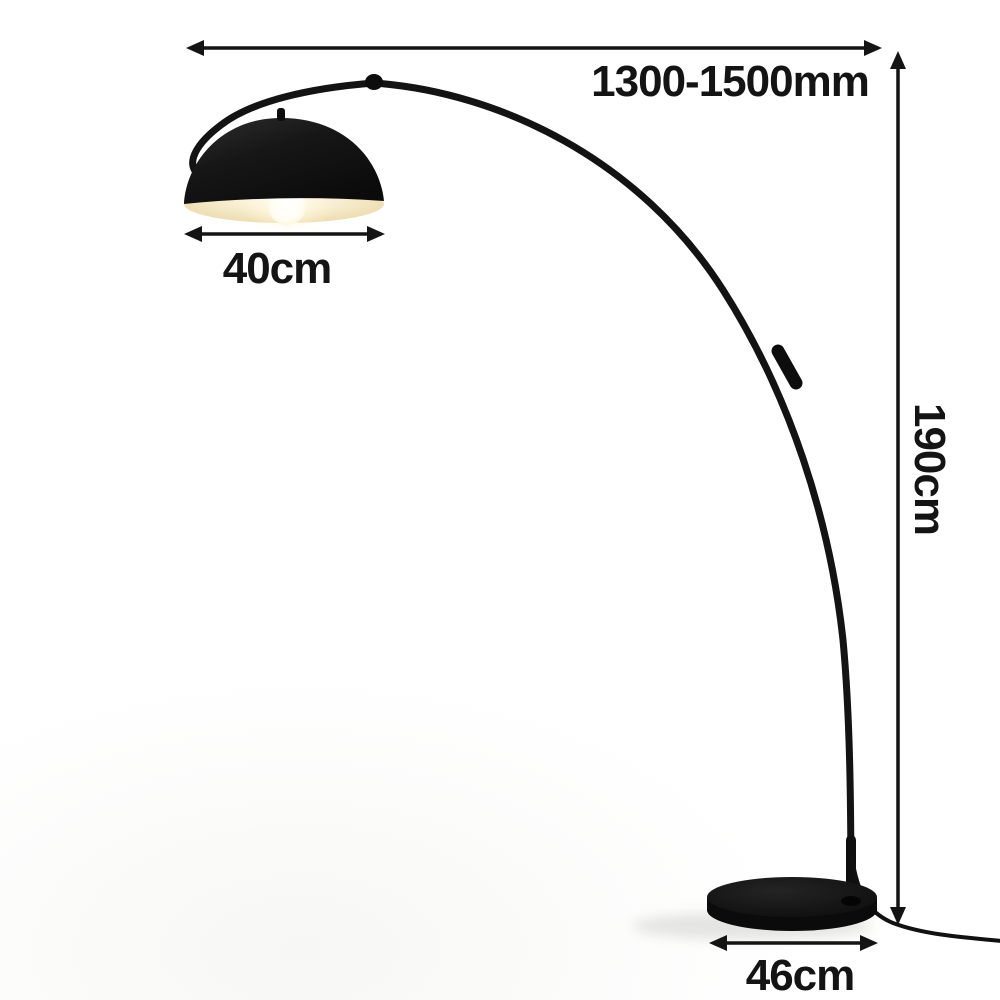 This screenshot has height=1000, width=1000. Describe the element at coordinates (929, 468) in the screenshot. I see `total-height-label: 190cm` at that location.